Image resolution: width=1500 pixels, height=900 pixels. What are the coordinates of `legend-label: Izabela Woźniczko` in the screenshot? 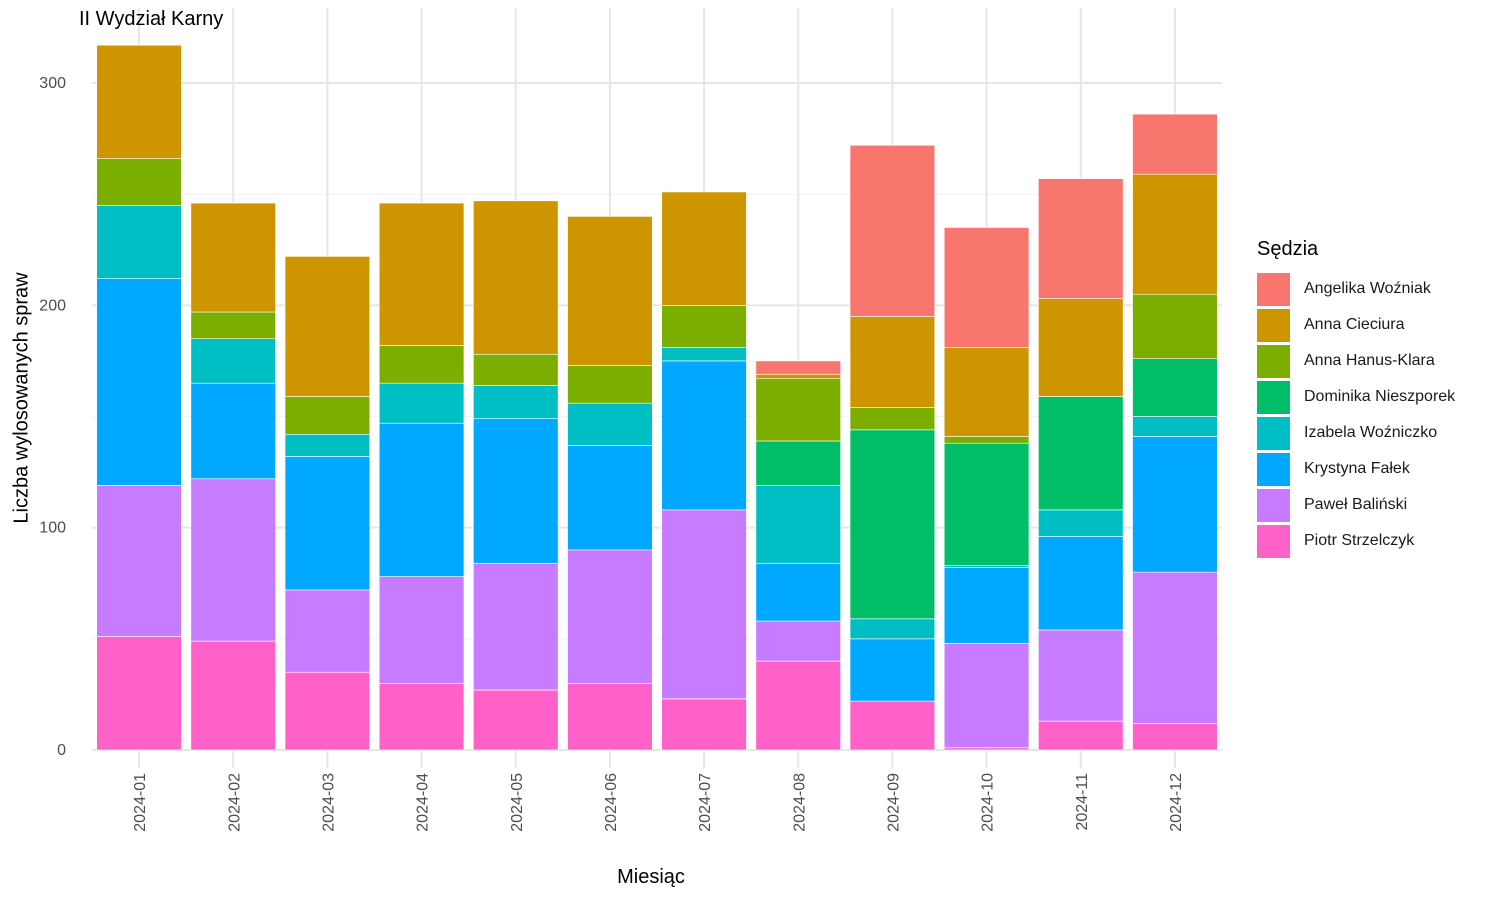 It's located at (1371, 432).